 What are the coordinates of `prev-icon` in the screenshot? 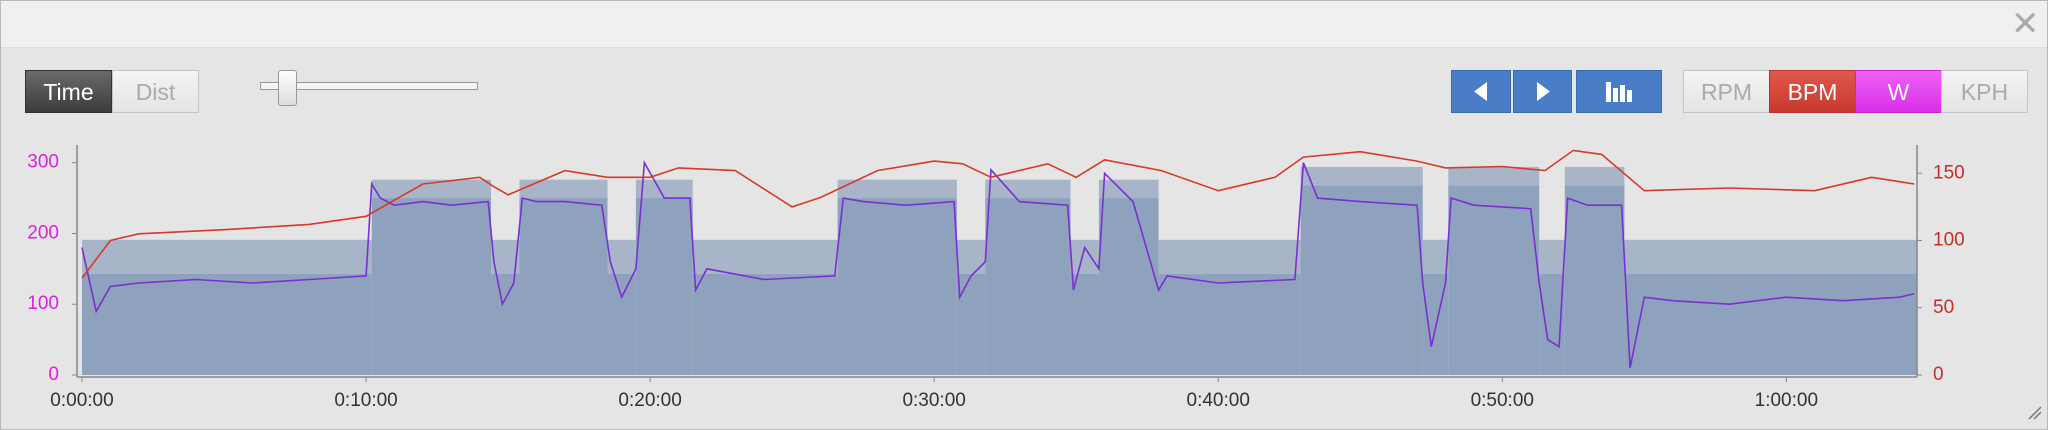 It's located at (1480, 91).